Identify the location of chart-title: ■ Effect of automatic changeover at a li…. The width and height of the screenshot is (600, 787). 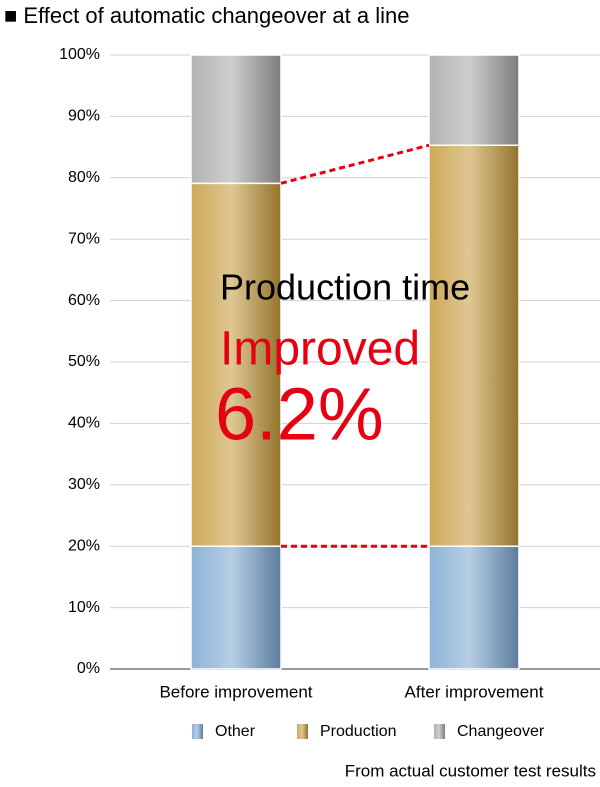
(206, 15).